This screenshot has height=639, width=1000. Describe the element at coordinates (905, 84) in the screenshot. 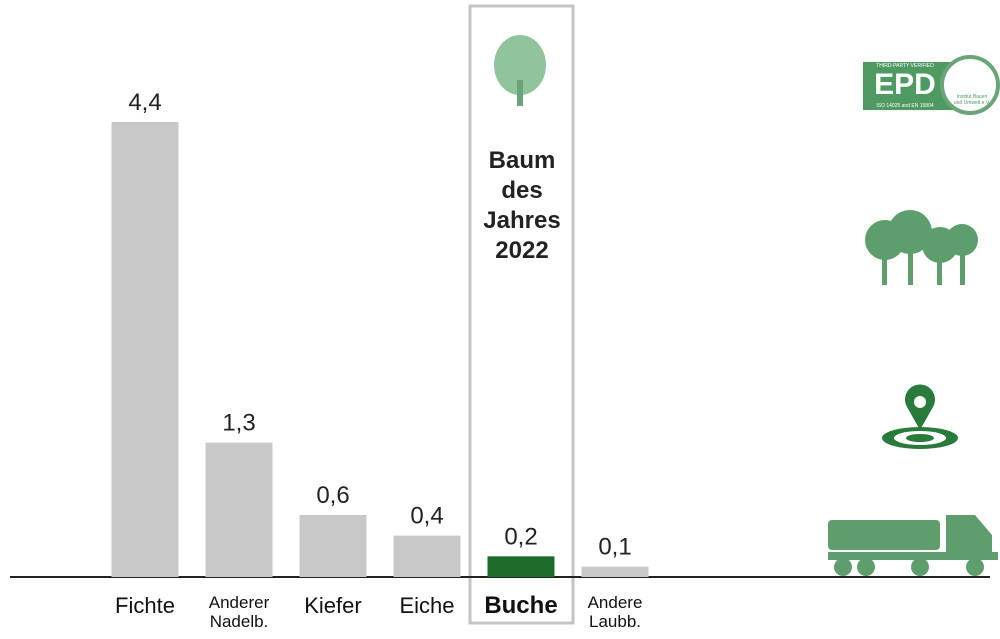

I see `epd-title: EPD` at that location.